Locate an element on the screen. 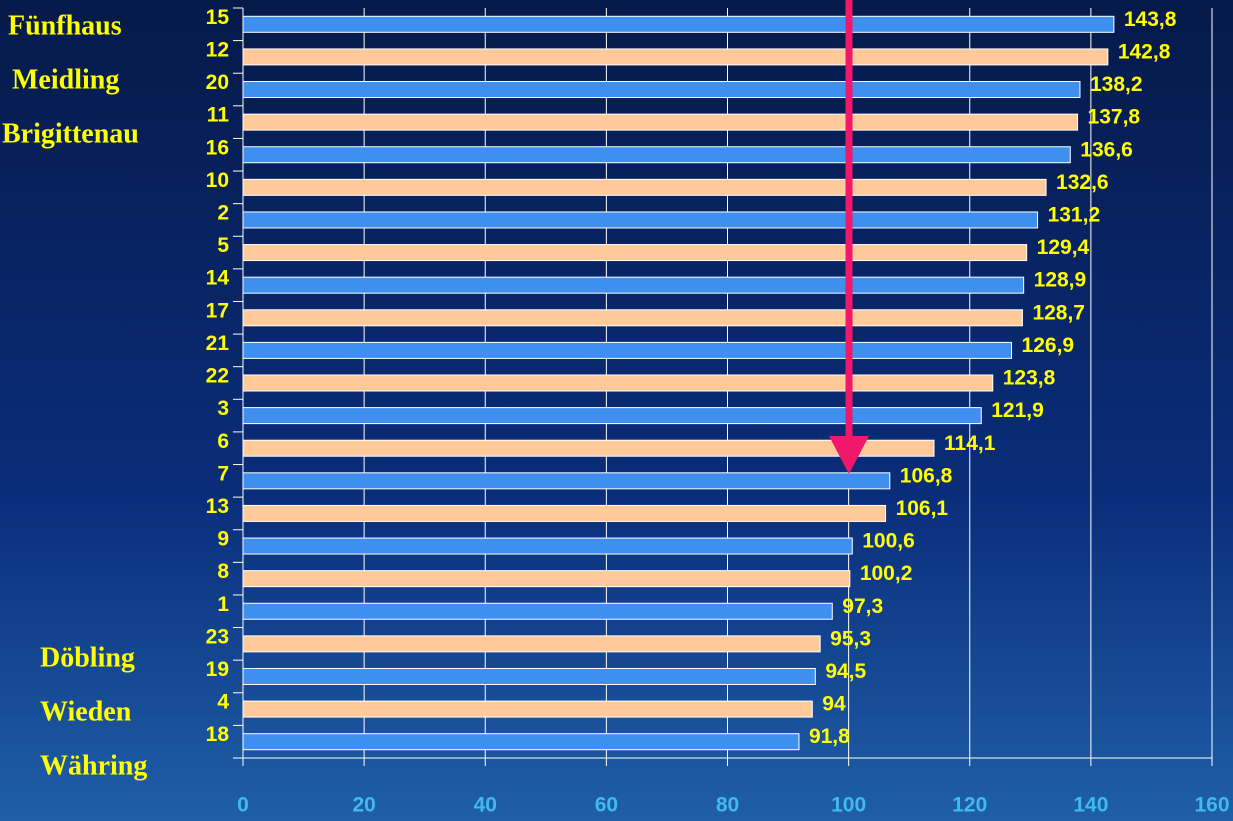 The height and width of the screenshot is (821, 1233). annotation: Wieden is located at coordinates (86, 711).